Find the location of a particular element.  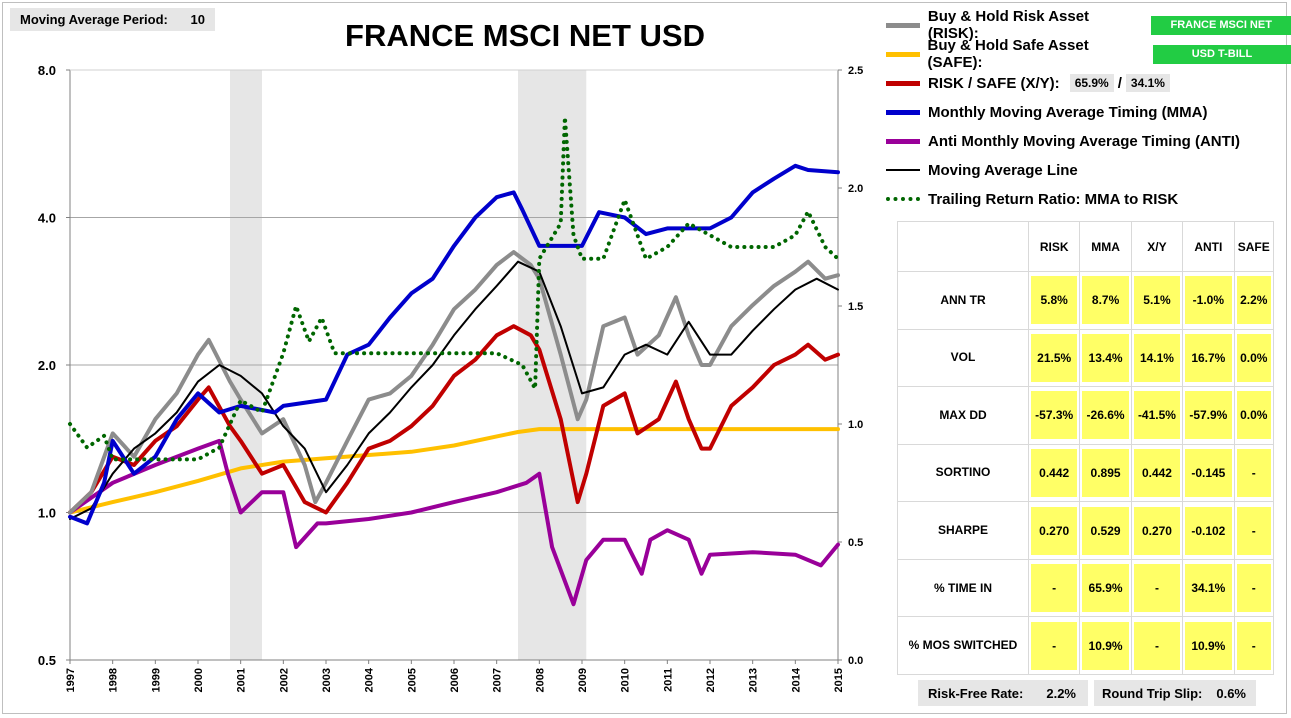

x-tick-label: 2013 is located at coordinates (754, 680).